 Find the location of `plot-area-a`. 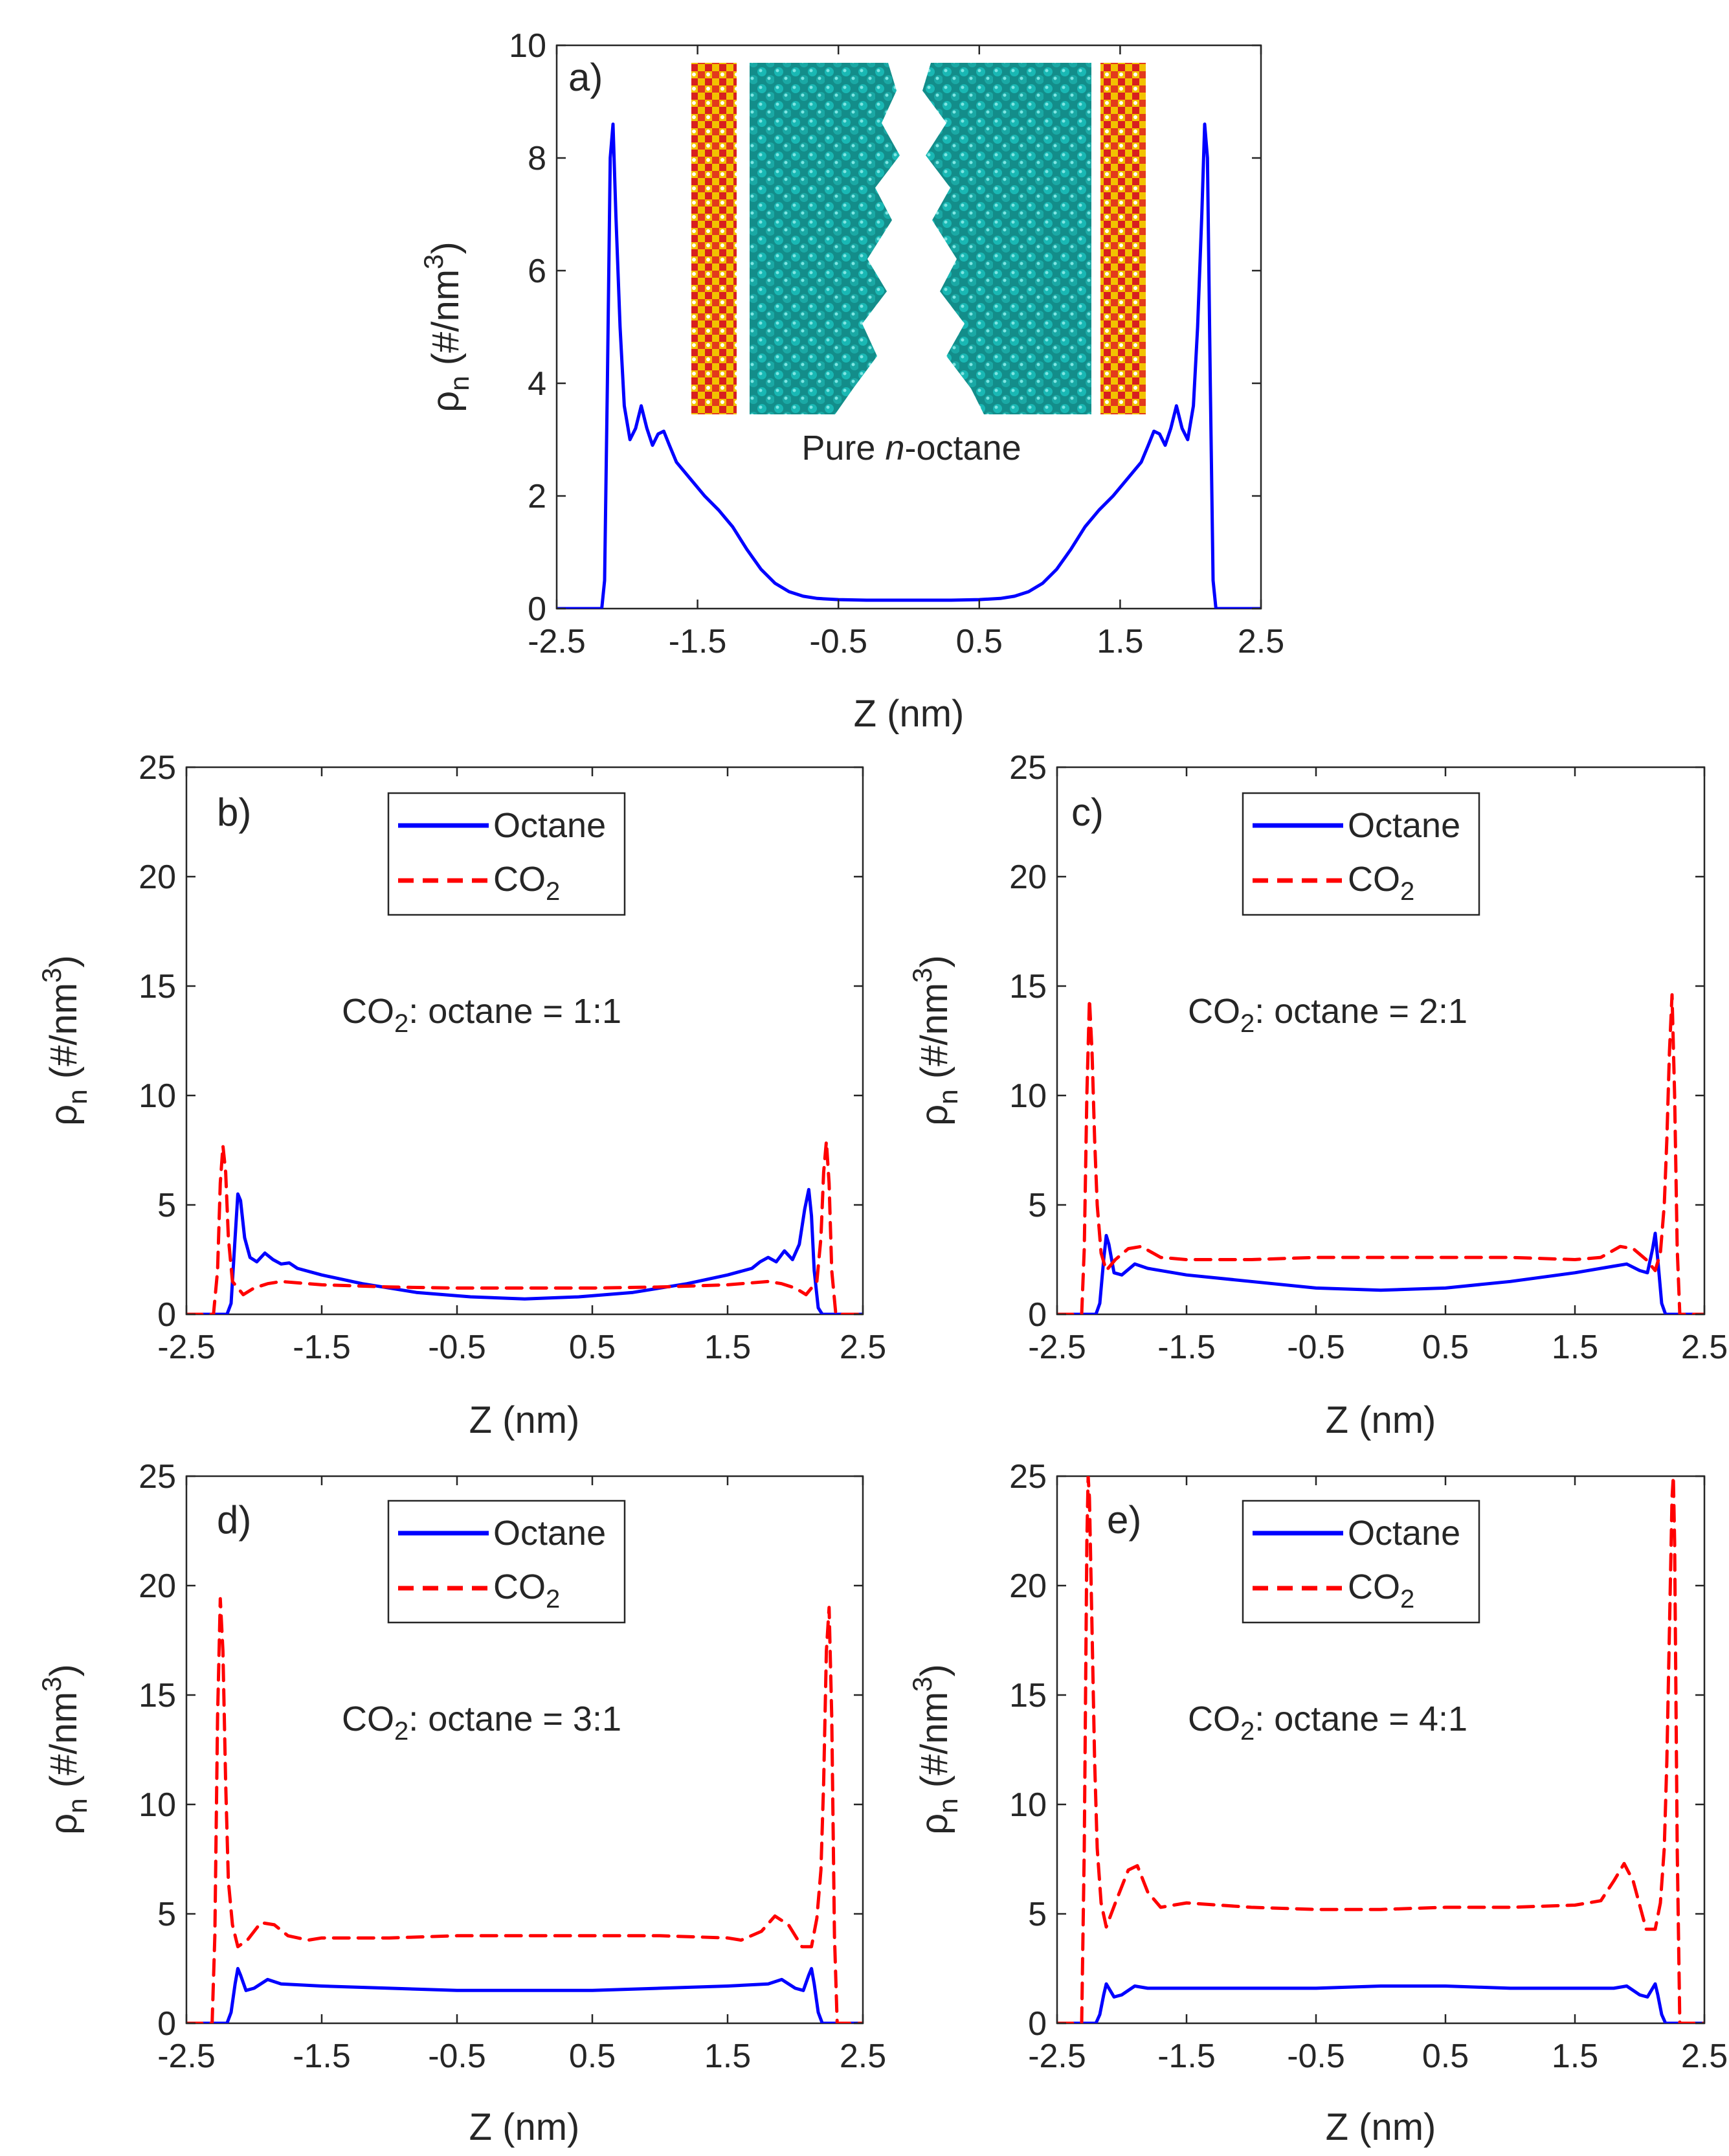

plot-area-a is located at coordinates (909, 327).